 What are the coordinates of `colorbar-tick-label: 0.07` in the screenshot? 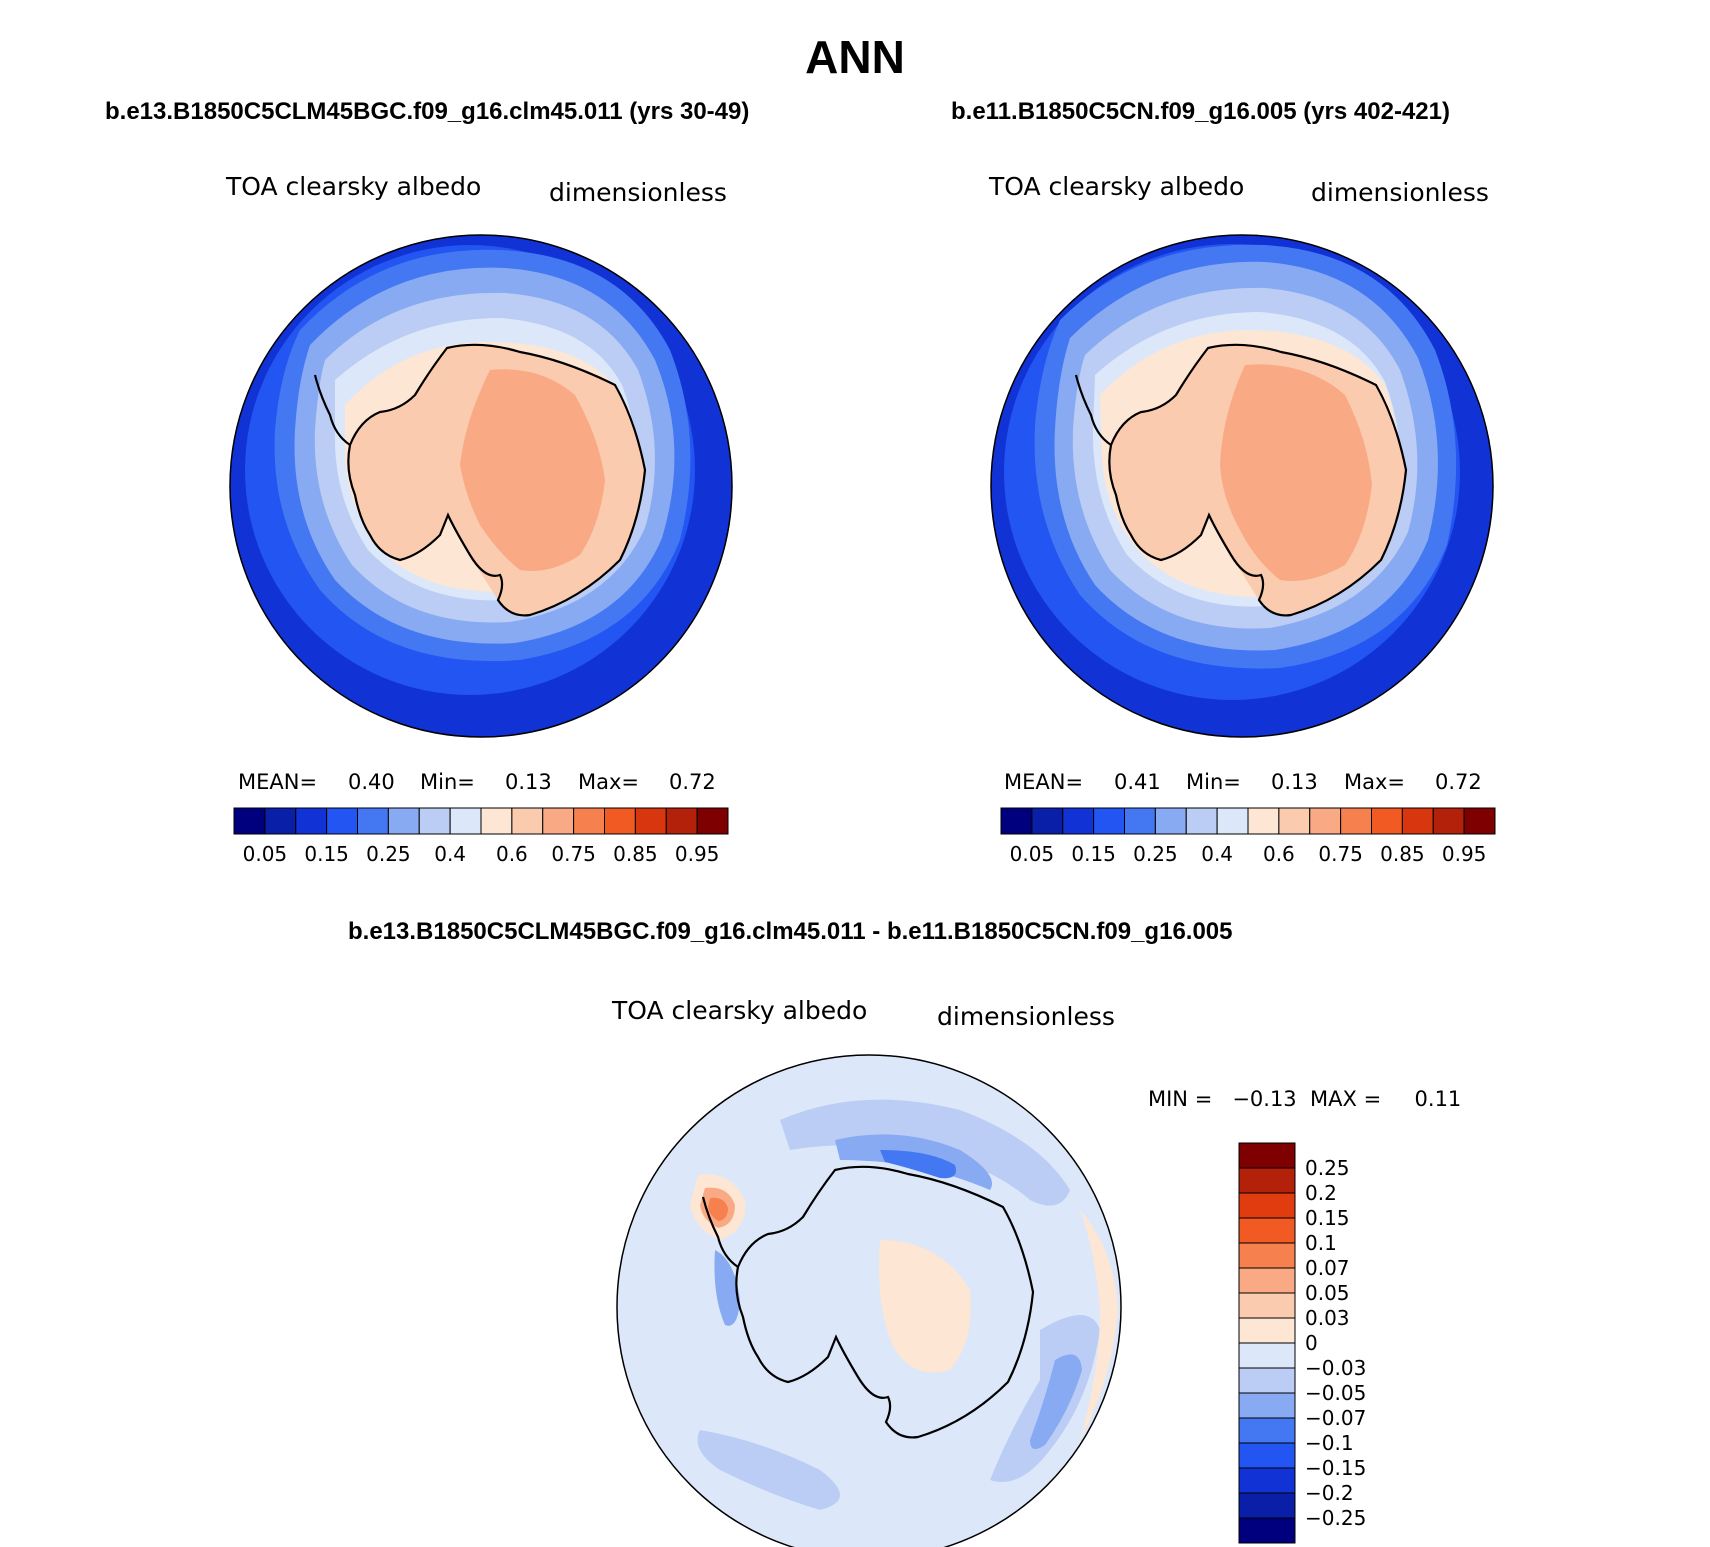 It's located at (1327, 1268).